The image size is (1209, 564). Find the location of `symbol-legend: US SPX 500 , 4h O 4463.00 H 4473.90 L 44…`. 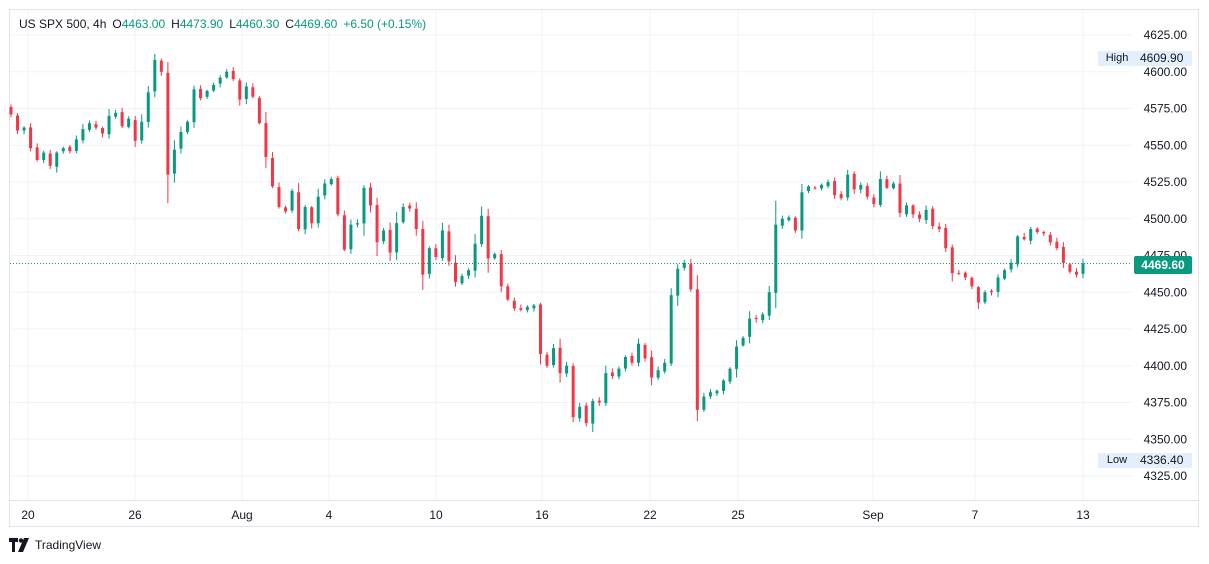

symbol-legend: US SPX 500 , 4h O 4463.00 H 4473.90 L 44… is located at coordinates (223, 24).